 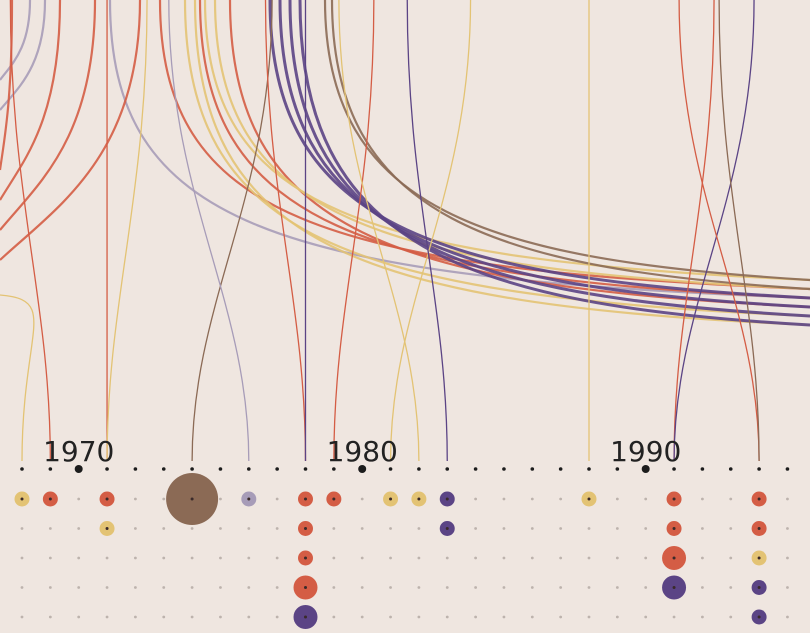 What do you see at coordinates (405, 469) in the screenshot?
I see `year-axis` at bounding box center [405, 469].